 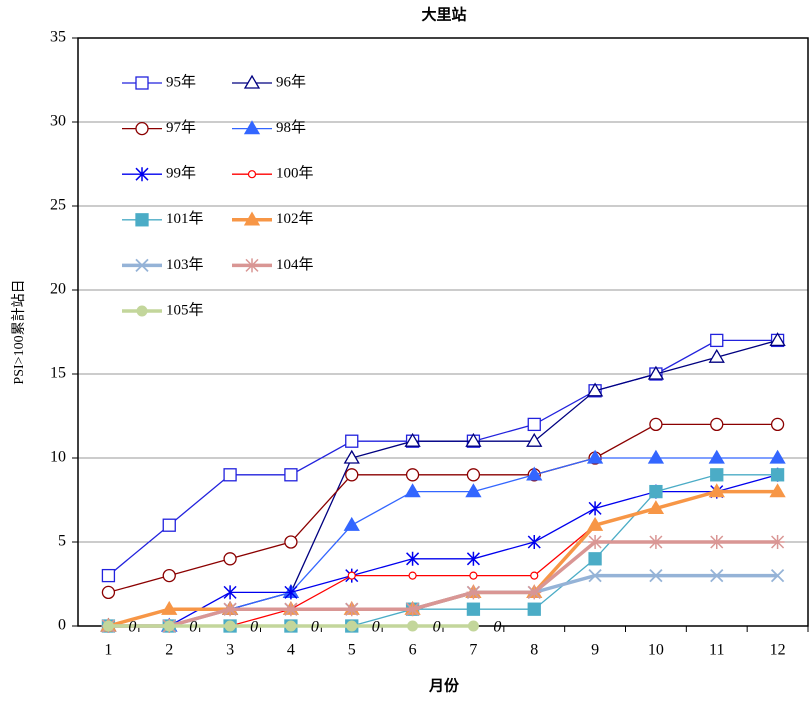 I want to click on line, so click(x=443, y=584).